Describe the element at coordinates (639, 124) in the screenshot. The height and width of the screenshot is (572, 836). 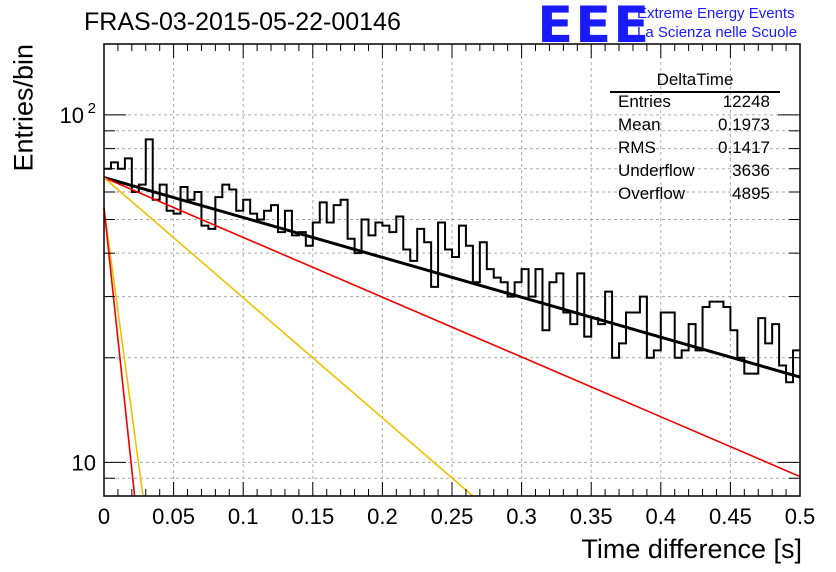
I see `stats-key: Mean` at that location.